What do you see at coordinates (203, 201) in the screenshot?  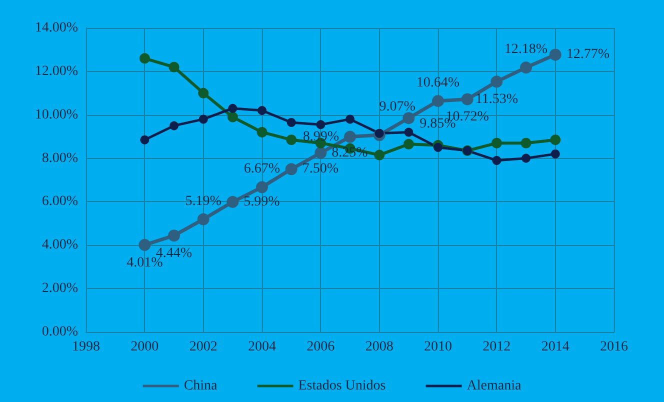 I see `data-label: 5.19%` at bounding box center [203, 201].